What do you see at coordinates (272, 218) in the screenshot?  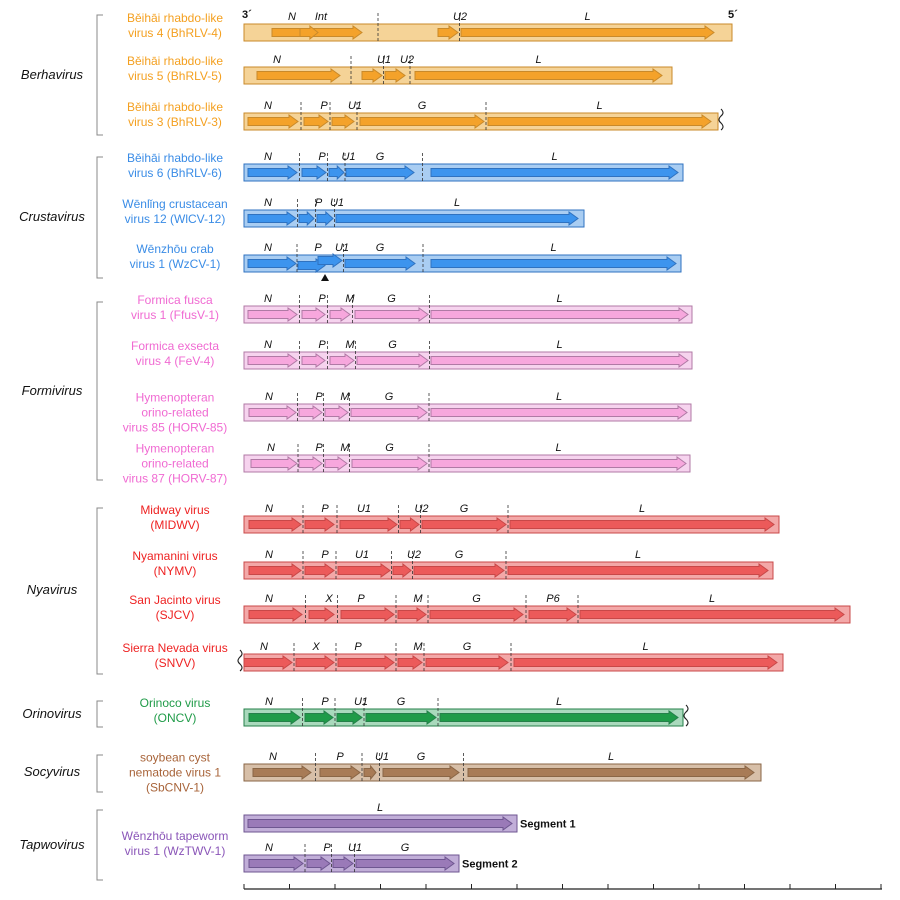 I see `gene-arrow-virus-12-wlcv-12-n` at bounding box center [272, 218].